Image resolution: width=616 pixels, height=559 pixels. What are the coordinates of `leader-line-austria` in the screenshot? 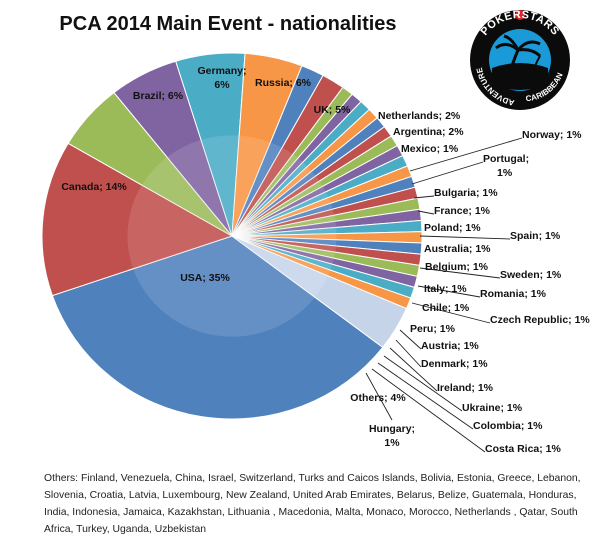 It's located at (410, 339).